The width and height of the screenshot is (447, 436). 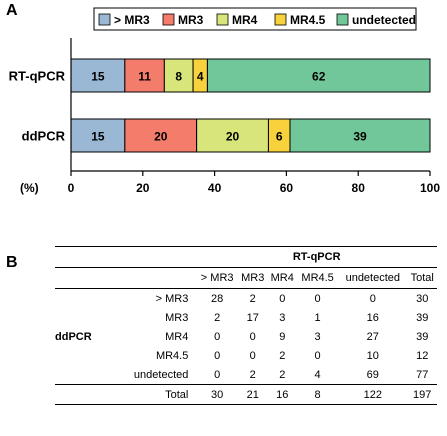 What do you see at coordinates (279, 137) in the screenshot?
I see `data-label: 6` at bounding box center [279, 137].